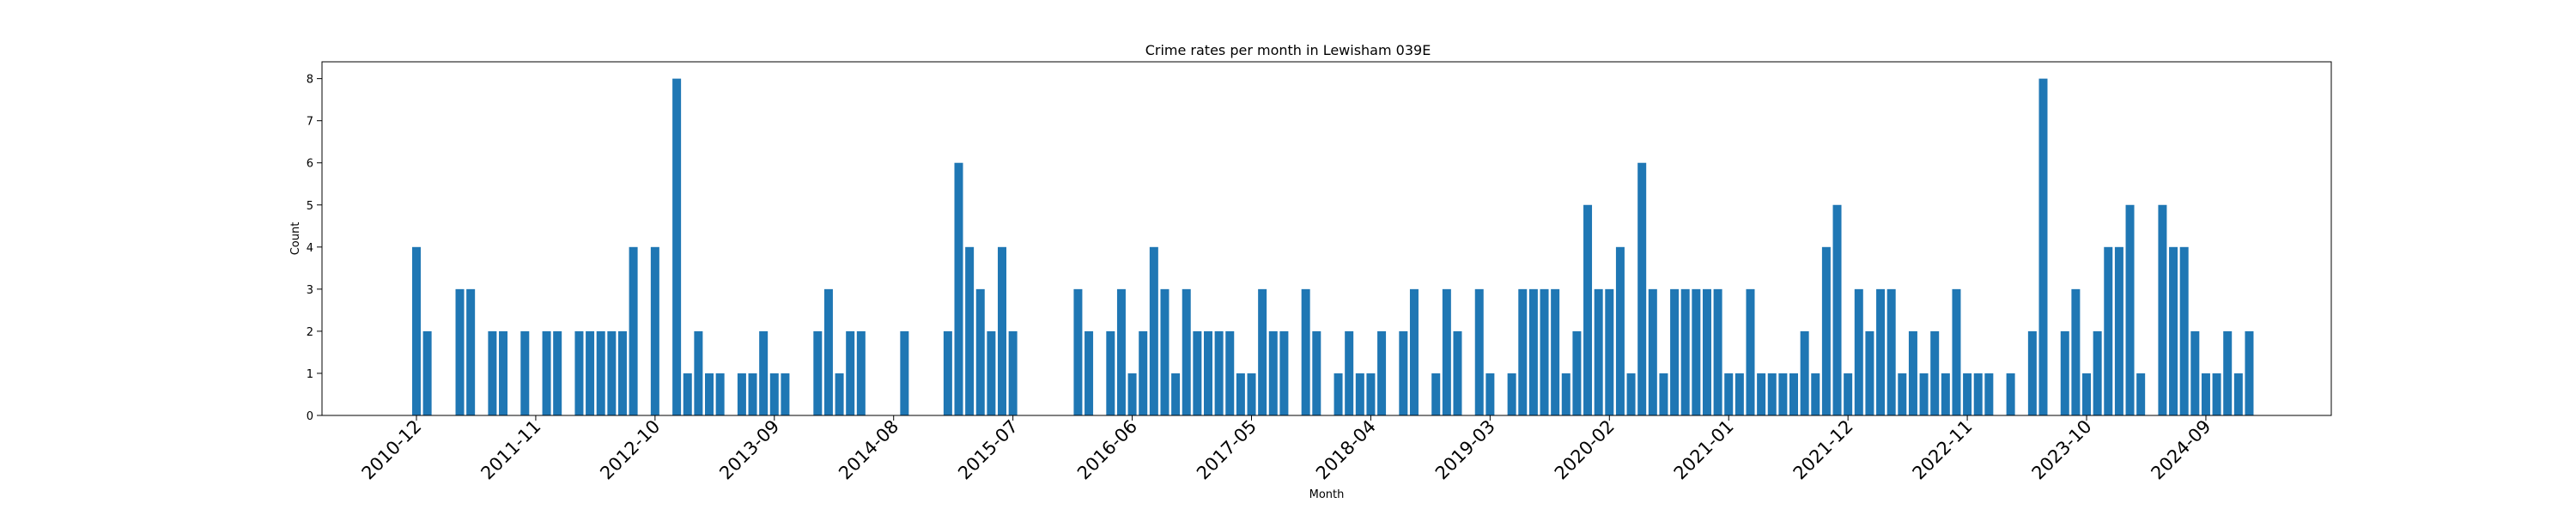 The image size is (2576, 515). I want to click on y-tick-label-3: 3, so click(310, 290).